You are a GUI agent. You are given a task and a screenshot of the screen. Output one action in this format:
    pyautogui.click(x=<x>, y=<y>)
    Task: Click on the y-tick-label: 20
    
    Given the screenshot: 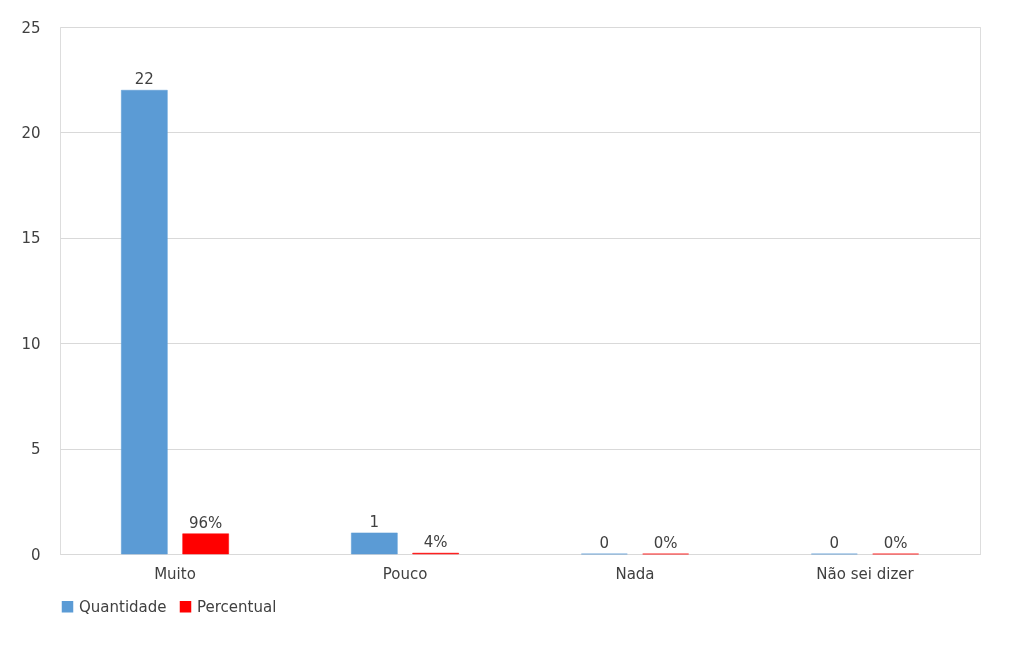 What is the action you would take?
    pyautogui.click(x=31, y=132)
    